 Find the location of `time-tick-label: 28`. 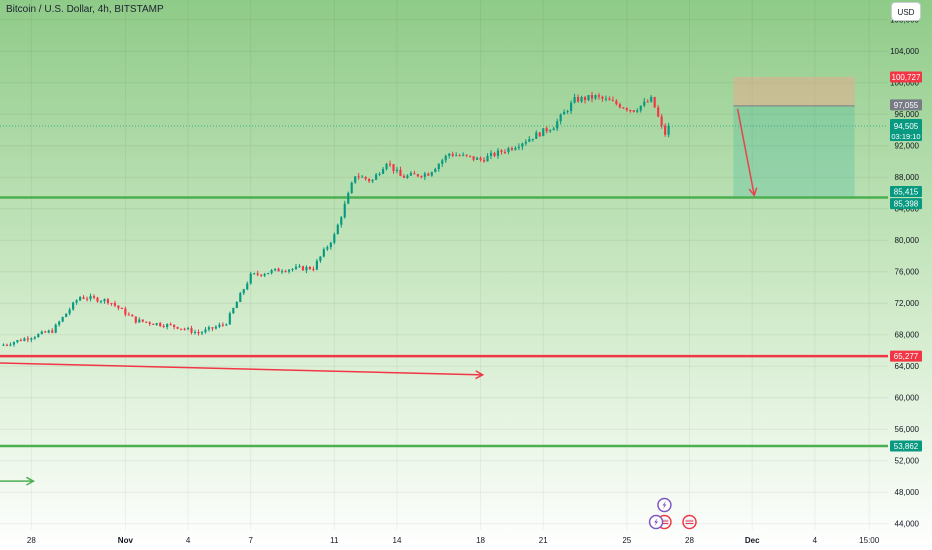

time-tick-label: 28 is located at coordinates (689, 540).